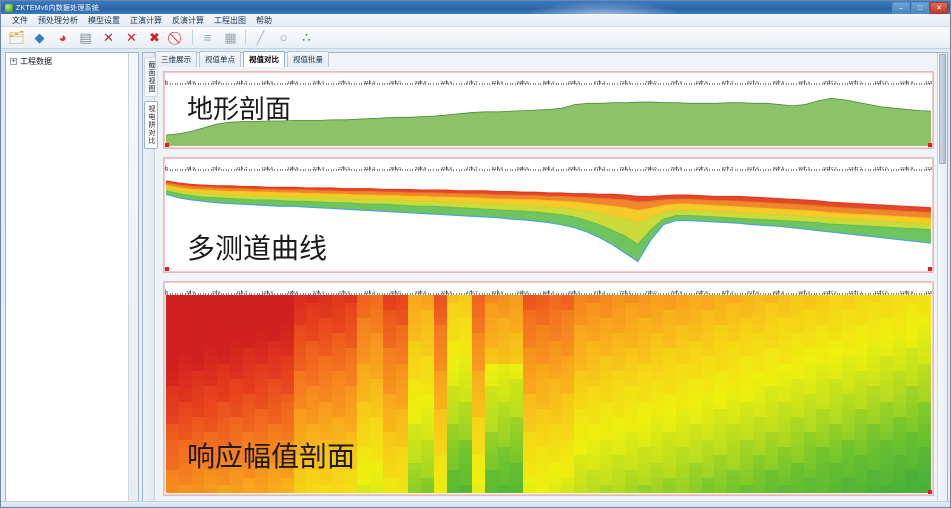 This screenshot has width=951, height=508. Describe the element at coordinates (939, 8) in the screenshot. I see `close-button: ✕` at that location.